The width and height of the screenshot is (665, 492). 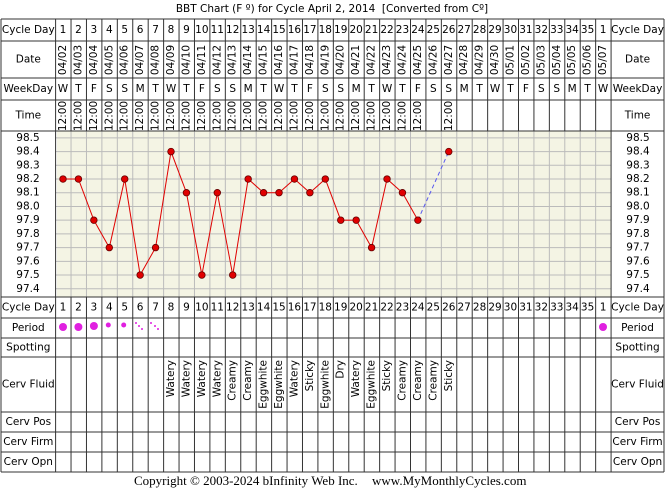 What do you see at coordinates (356, 60) in the screenshot?
I see `date: 04/21` at bounding box center [356, 60].